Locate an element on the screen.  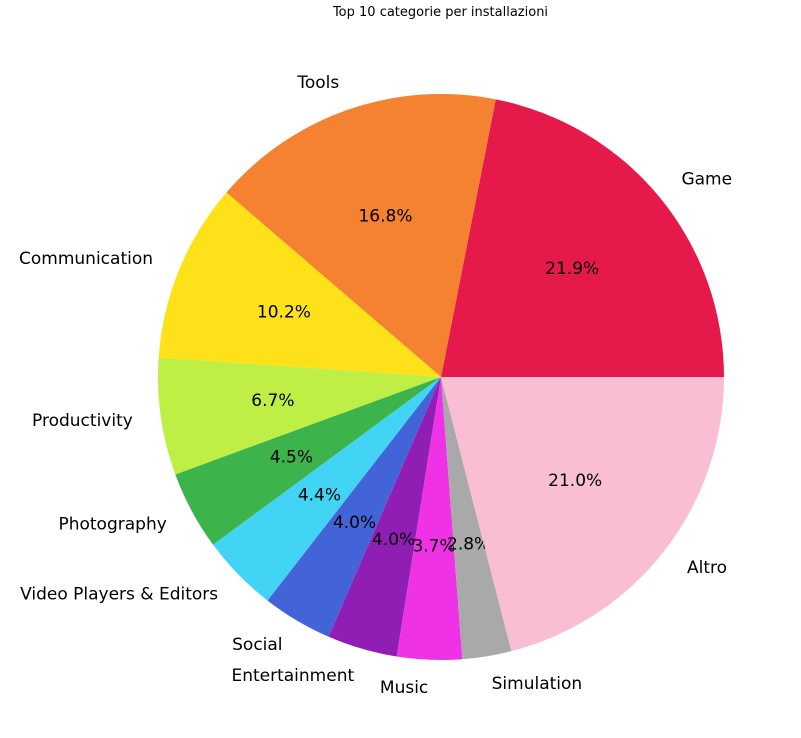
pie-category-label: Productivity is located at coordinates (82, 421).